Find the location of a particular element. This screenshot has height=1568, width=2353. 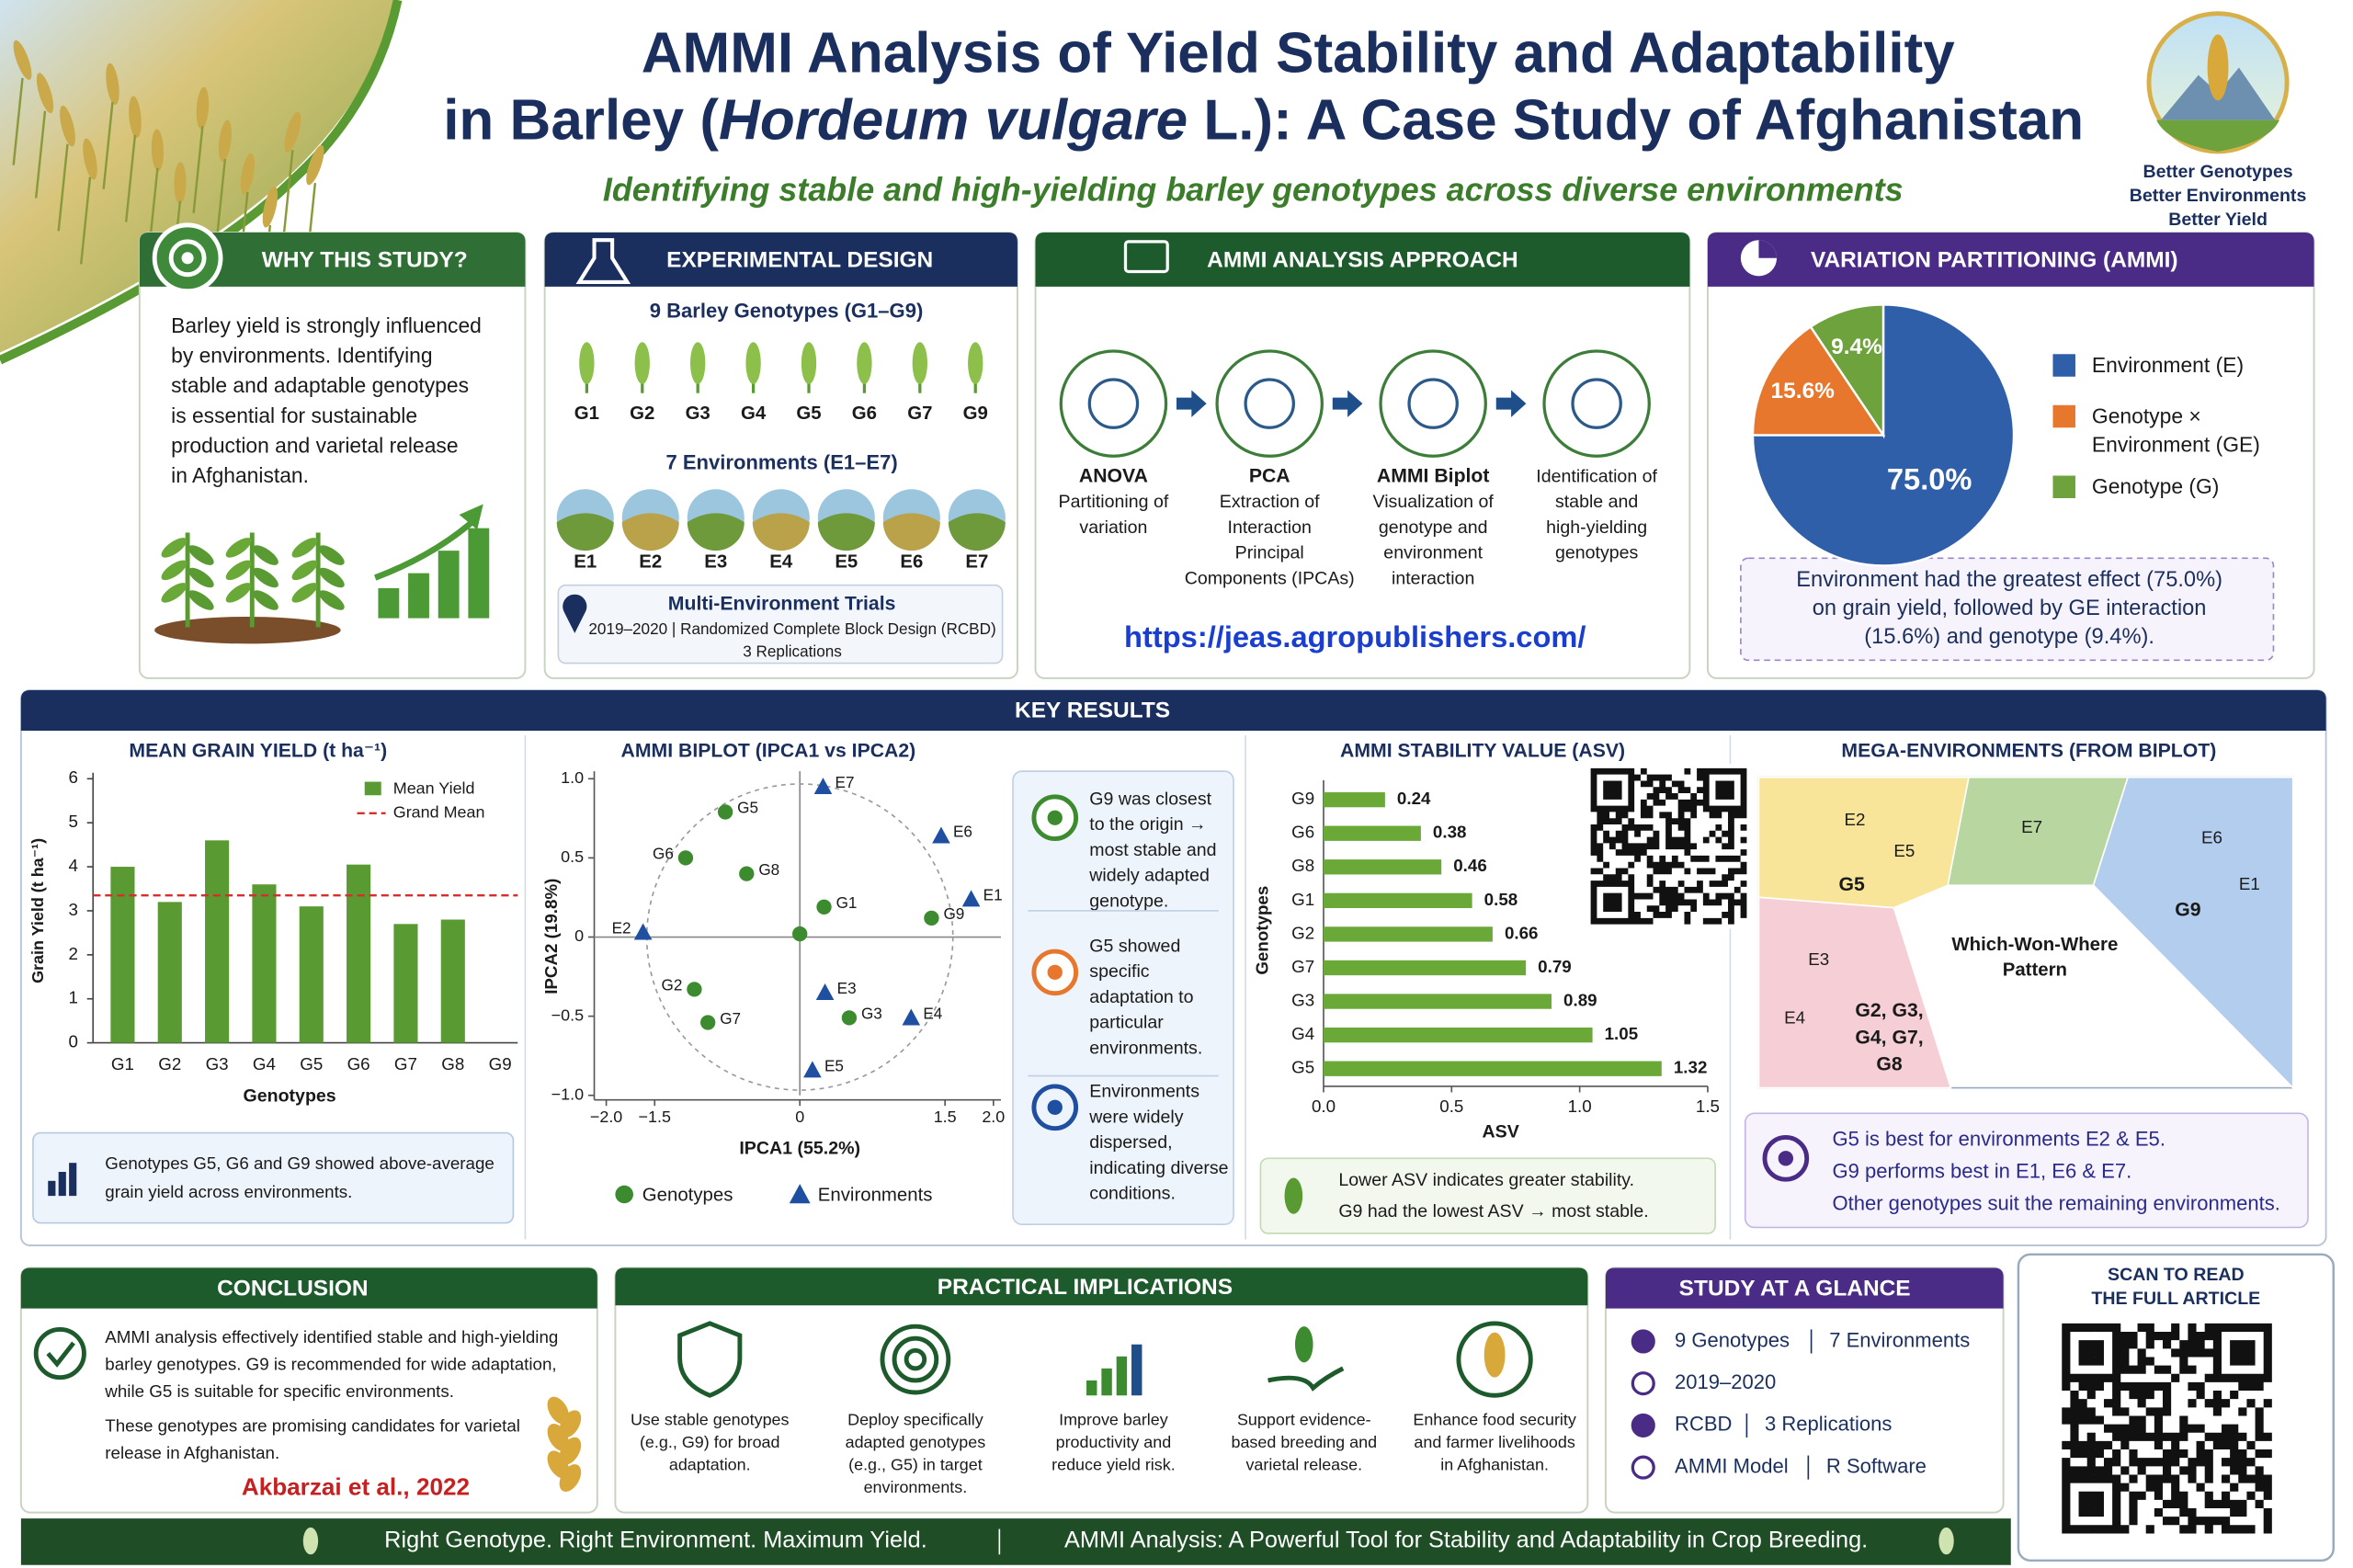

implication-text: adapted genotypes is located at coordinates (916, 1442).